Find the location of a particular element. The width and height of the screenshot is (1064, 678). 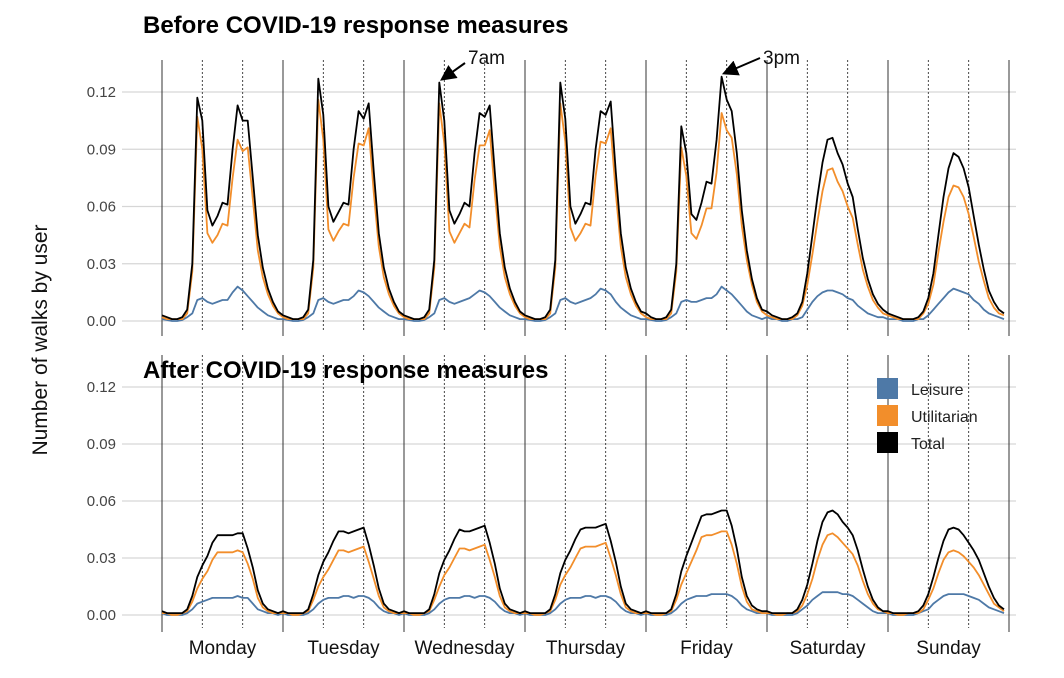

panel-title-before: Before COVID-19 response measures is located at coordinates (356, 25).